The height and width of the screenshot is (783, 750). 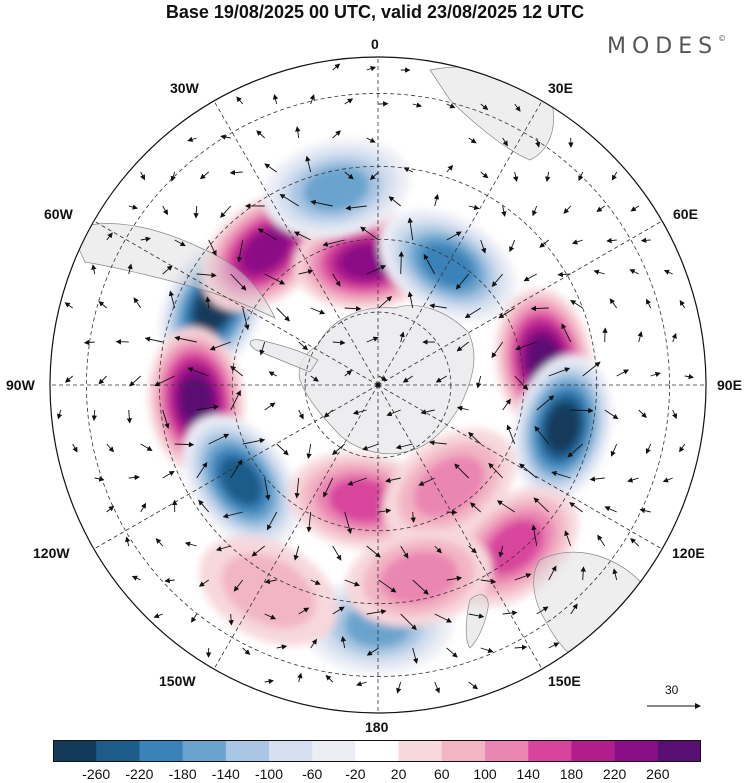 What do you see at coordinates (685, 214) in the screenshot?
I see `lon-label-60e: 60E` at bounding box center [685, 214].